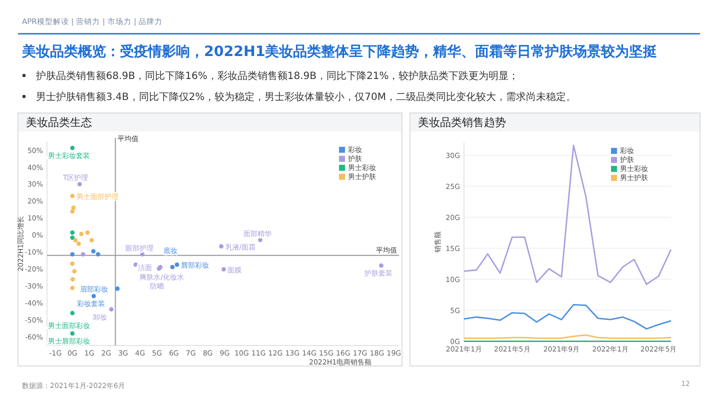 The height and width of the screenshot is (399, 710). I want to click on text: 护肤品类销售额68.9B，同比下降16%，彩妆品类销售额18.9B，同比下降21%，较护肤品类下跌更为明显；, so click(277, 76).